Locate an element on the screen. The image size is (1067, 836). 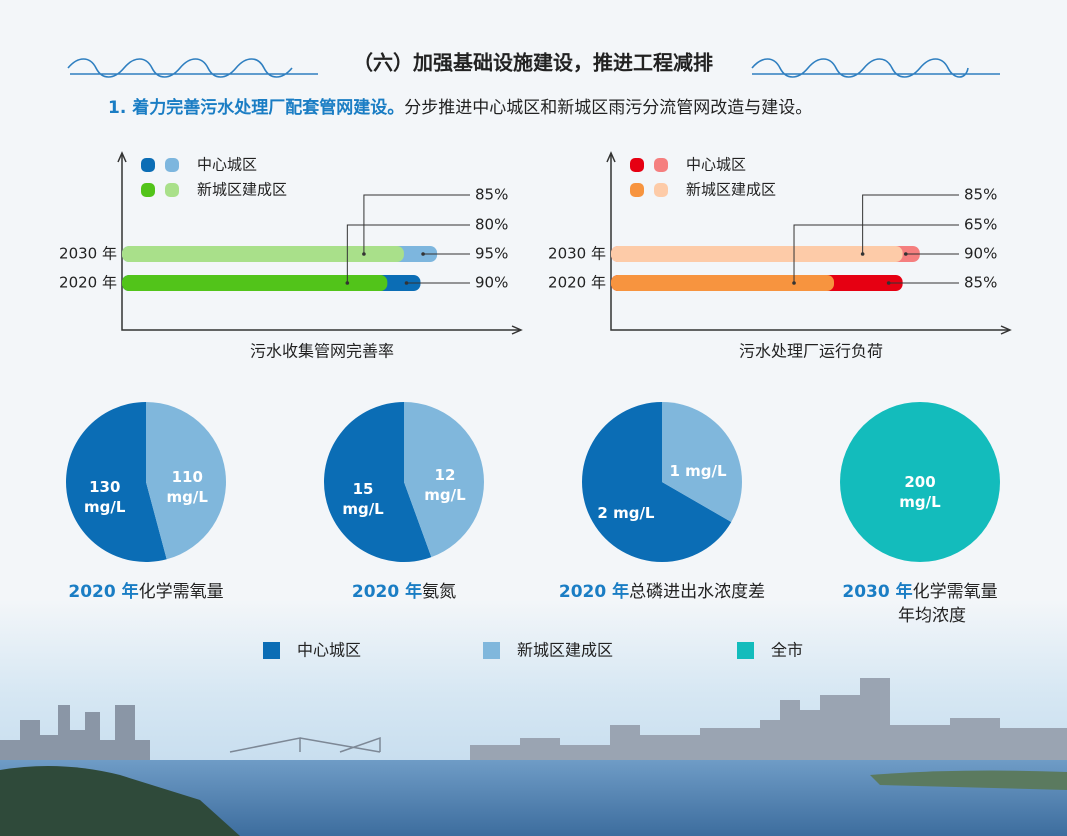
pie-title: 2030 年化学需氧量 is located at coordinates (919, 591).